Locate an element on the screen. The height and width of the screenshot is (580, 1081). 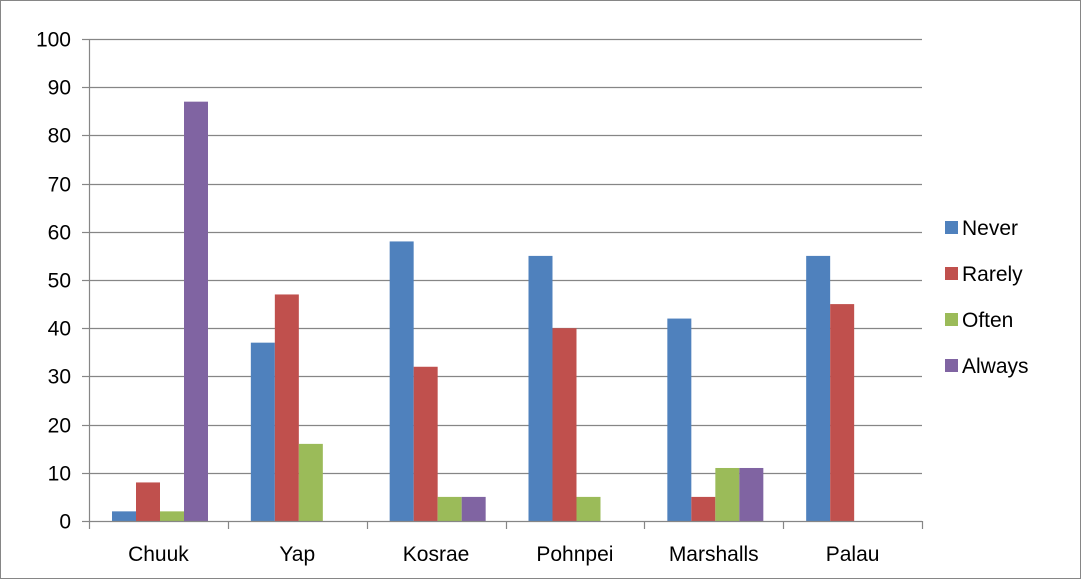
x-tick-label: Kosrae is located at coordinates (436, 554).